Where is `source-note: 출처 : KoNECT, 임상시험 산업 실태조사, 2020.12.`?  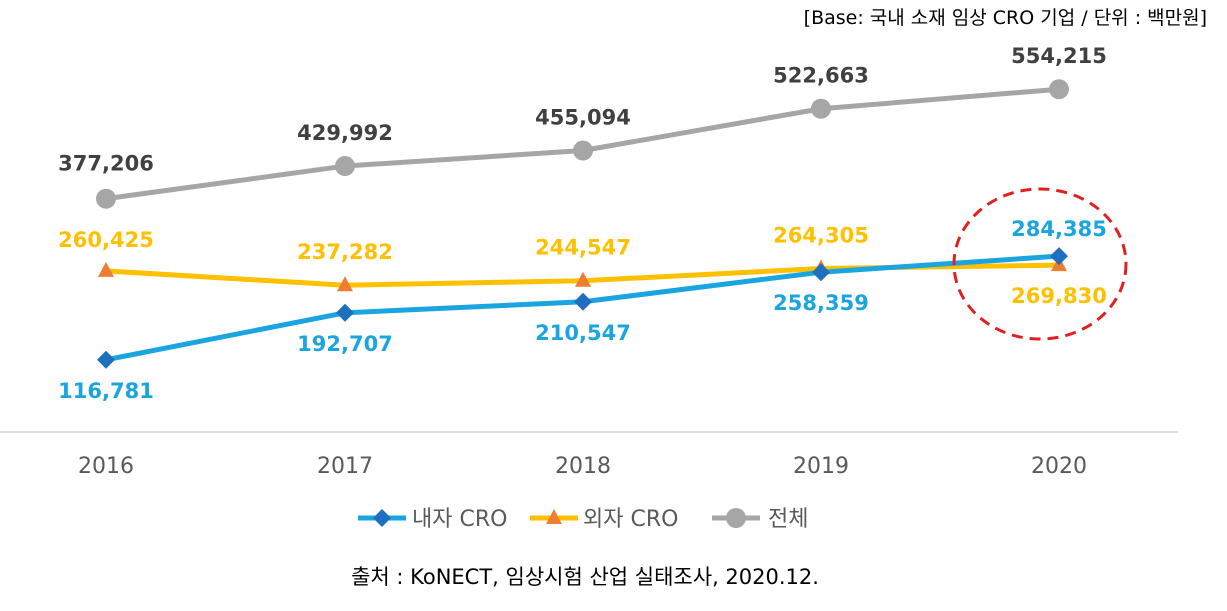 source-note: 출처 : KoNECT, 임상시험 산업 실태조사, 2020.12. is located at coordinates (585, 577).